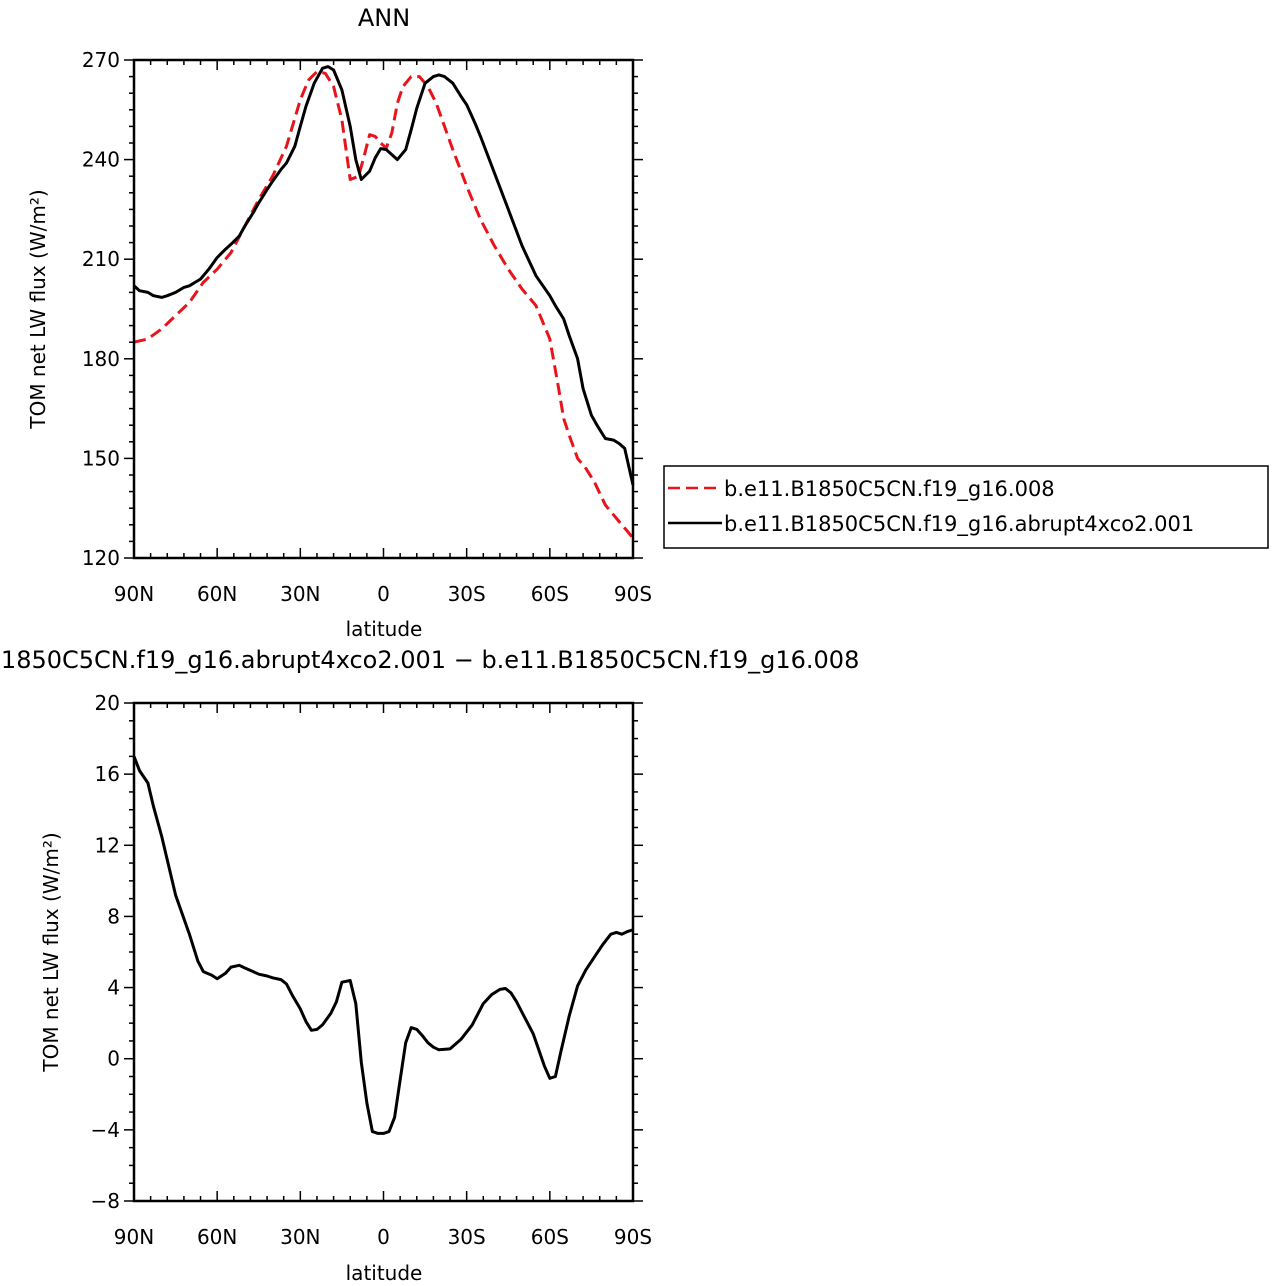  I want to click on y-tick-label: 16, so click(107, 774).